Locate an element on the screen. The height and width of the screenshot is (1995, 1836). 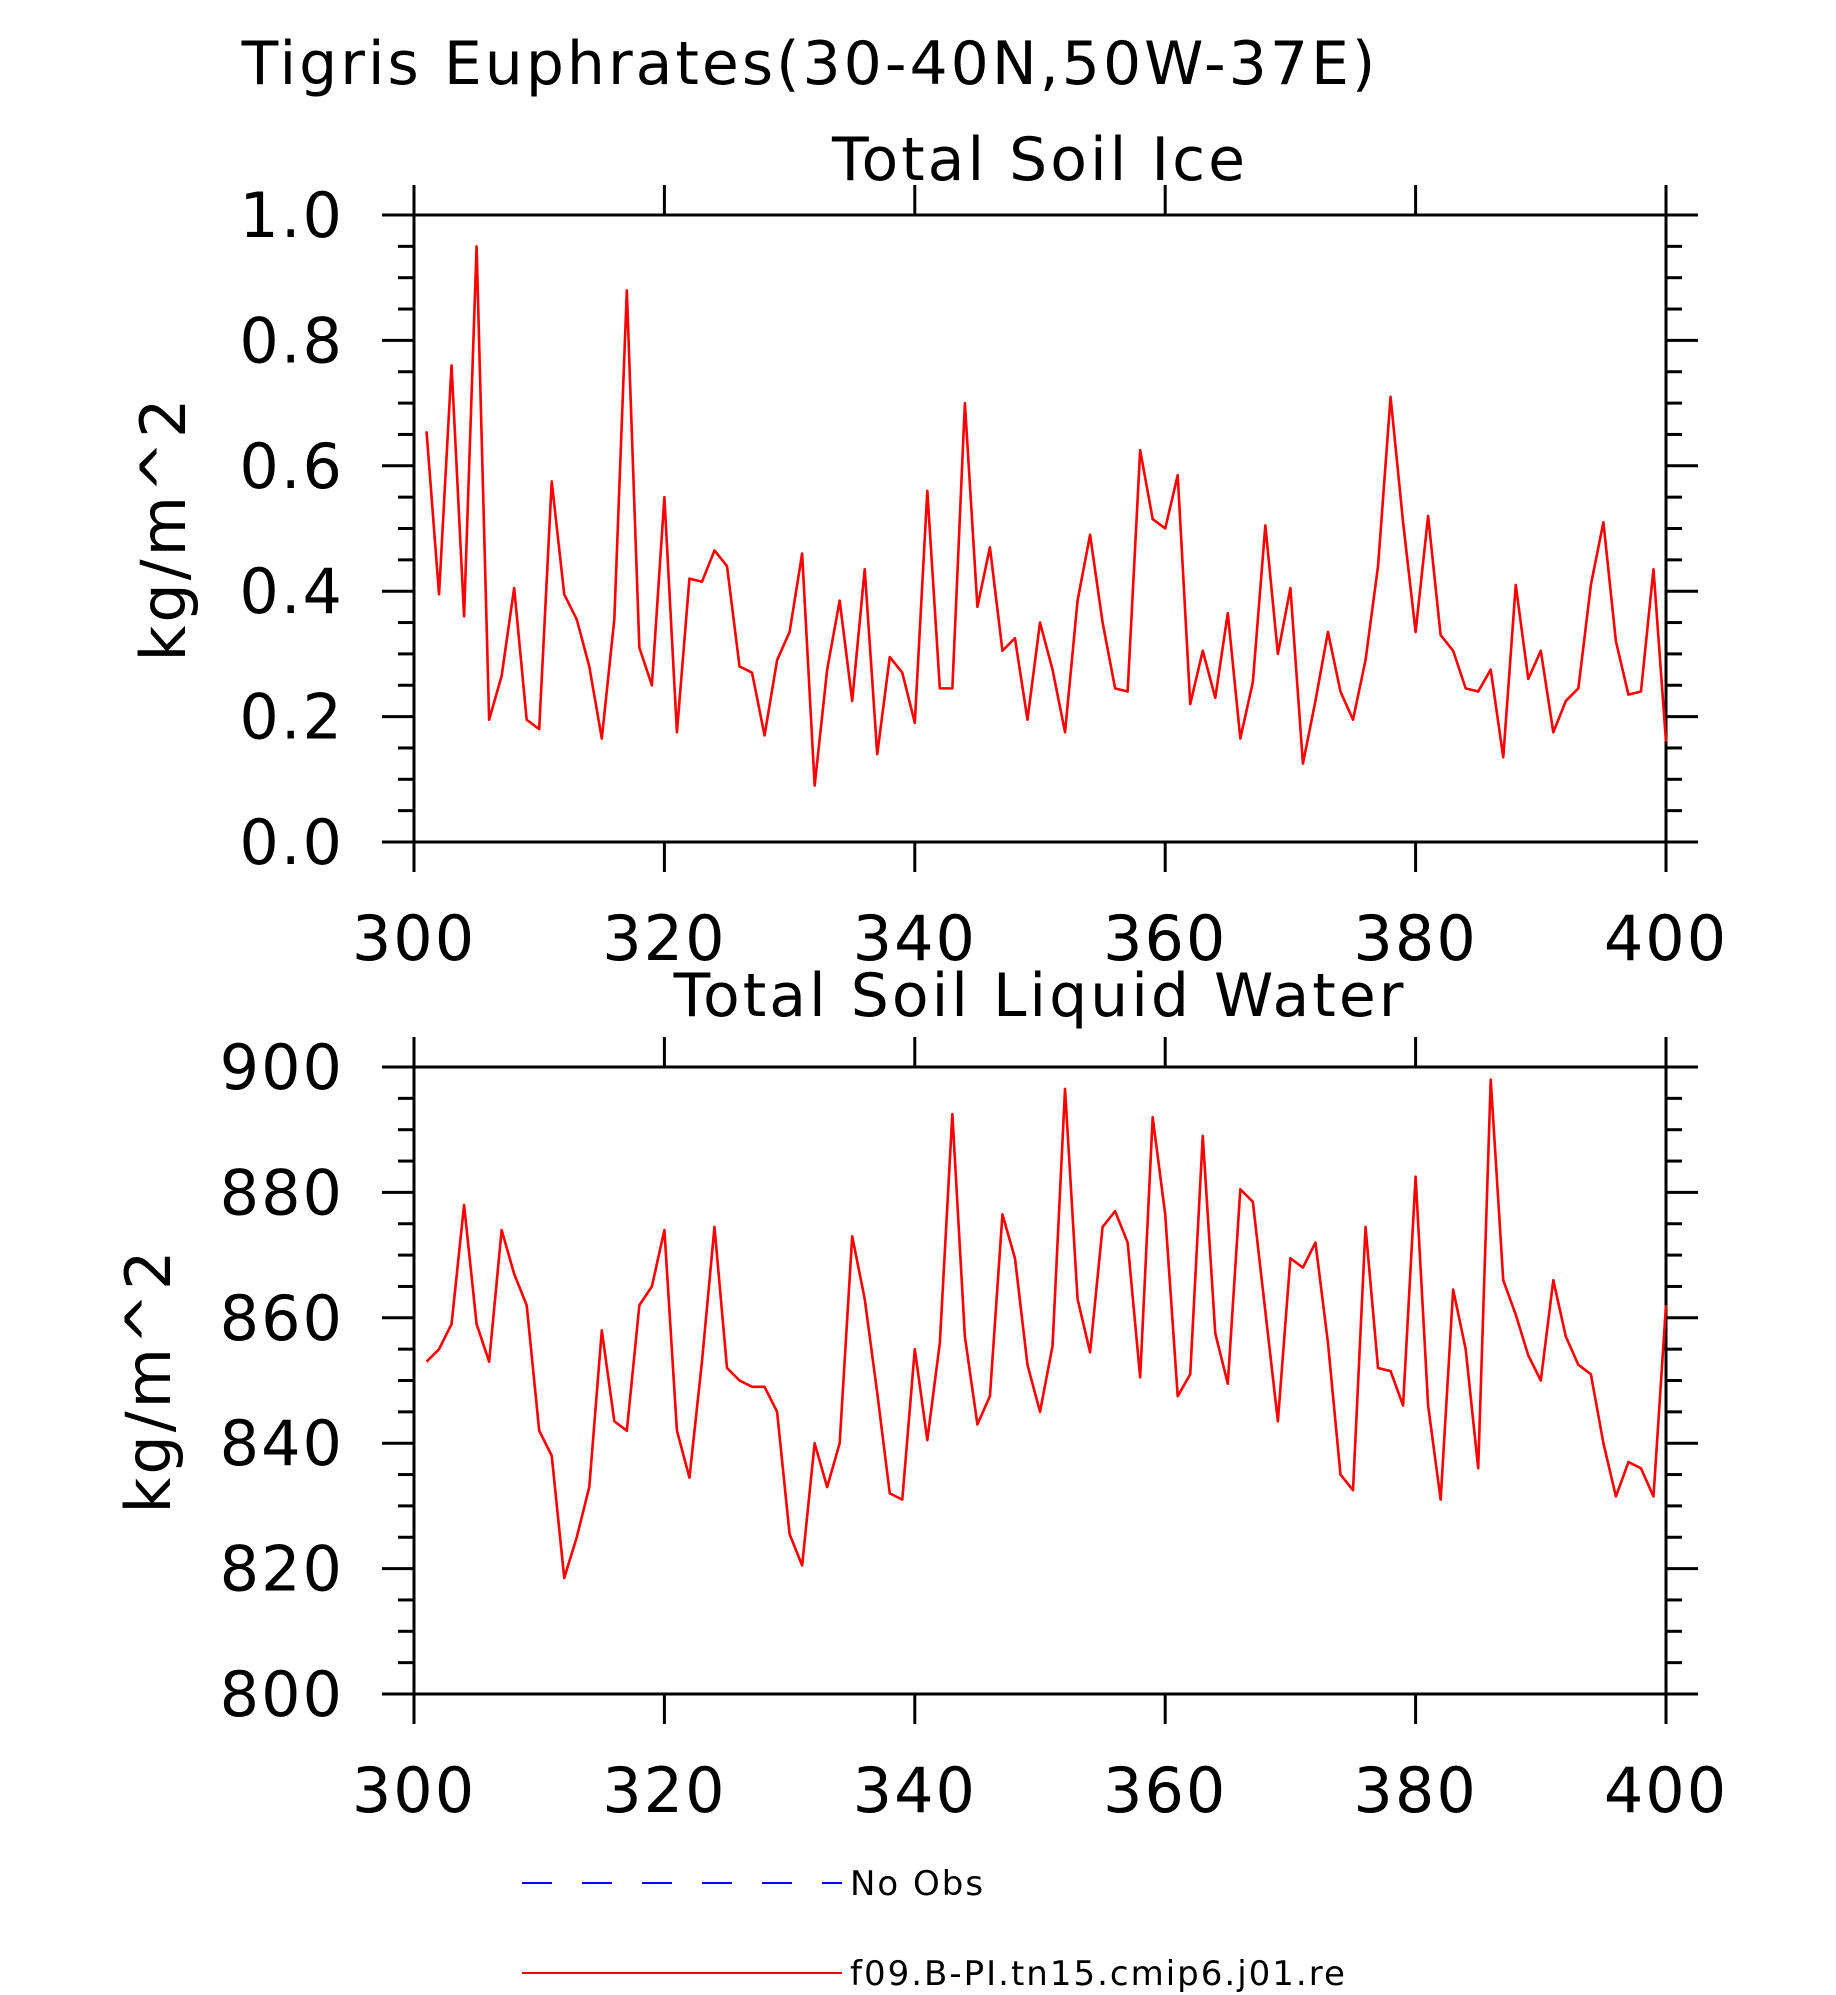
legend-label-no-obs: No Obs is located at coordinates (917, 1884).